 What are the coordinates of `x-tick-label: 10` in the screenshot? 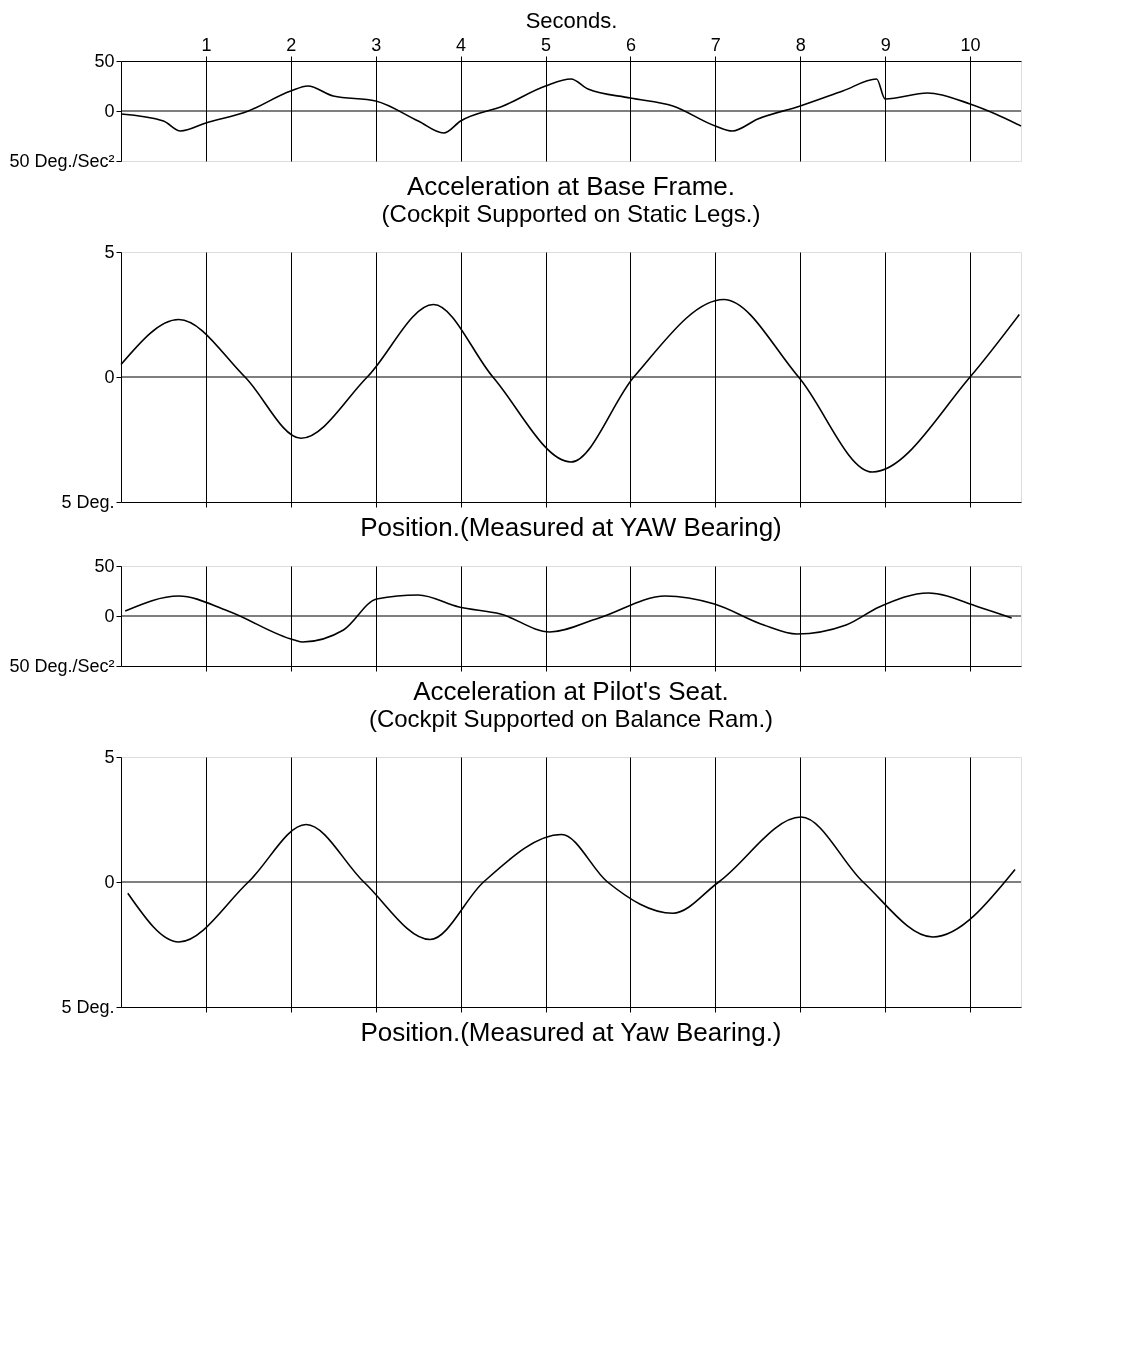 It's located at (970, 44).